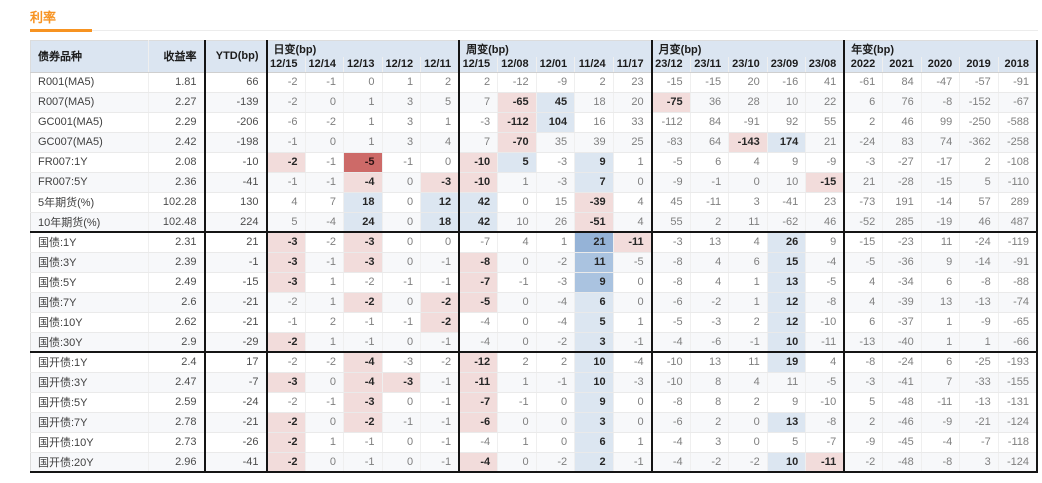 This screenshot has height=483, width=1042. I want to click on change-cell-m1: -11, so click(710, 202).